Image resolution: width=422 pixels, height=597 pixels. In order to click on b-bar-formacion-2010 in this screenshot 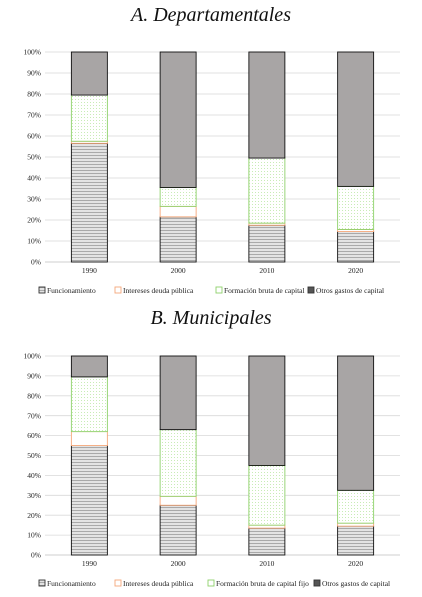, I will do `click(267, 495)`.